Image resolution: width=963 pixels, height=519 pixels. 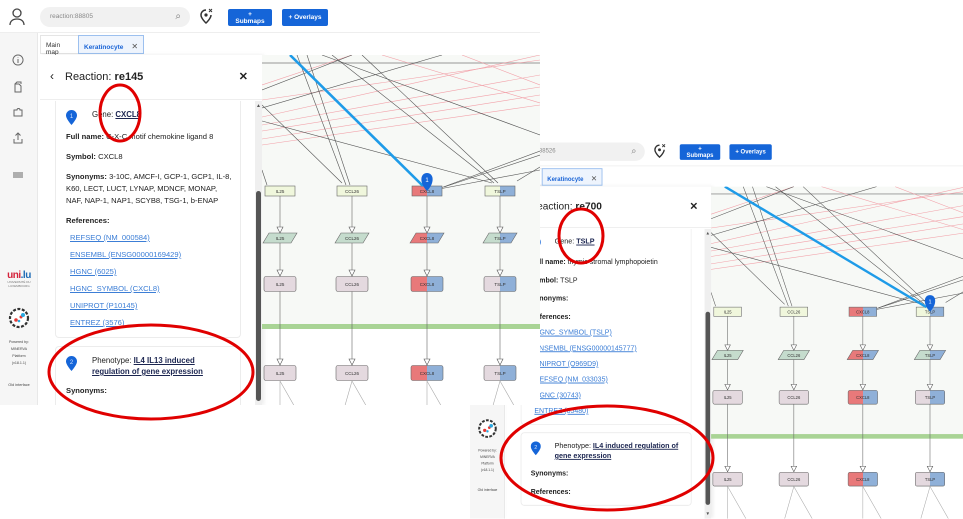 What do you see at coordinates (59, 45) in the screenshot?
I see `tab-main-map: Main map` at bounding box center [59, 45].